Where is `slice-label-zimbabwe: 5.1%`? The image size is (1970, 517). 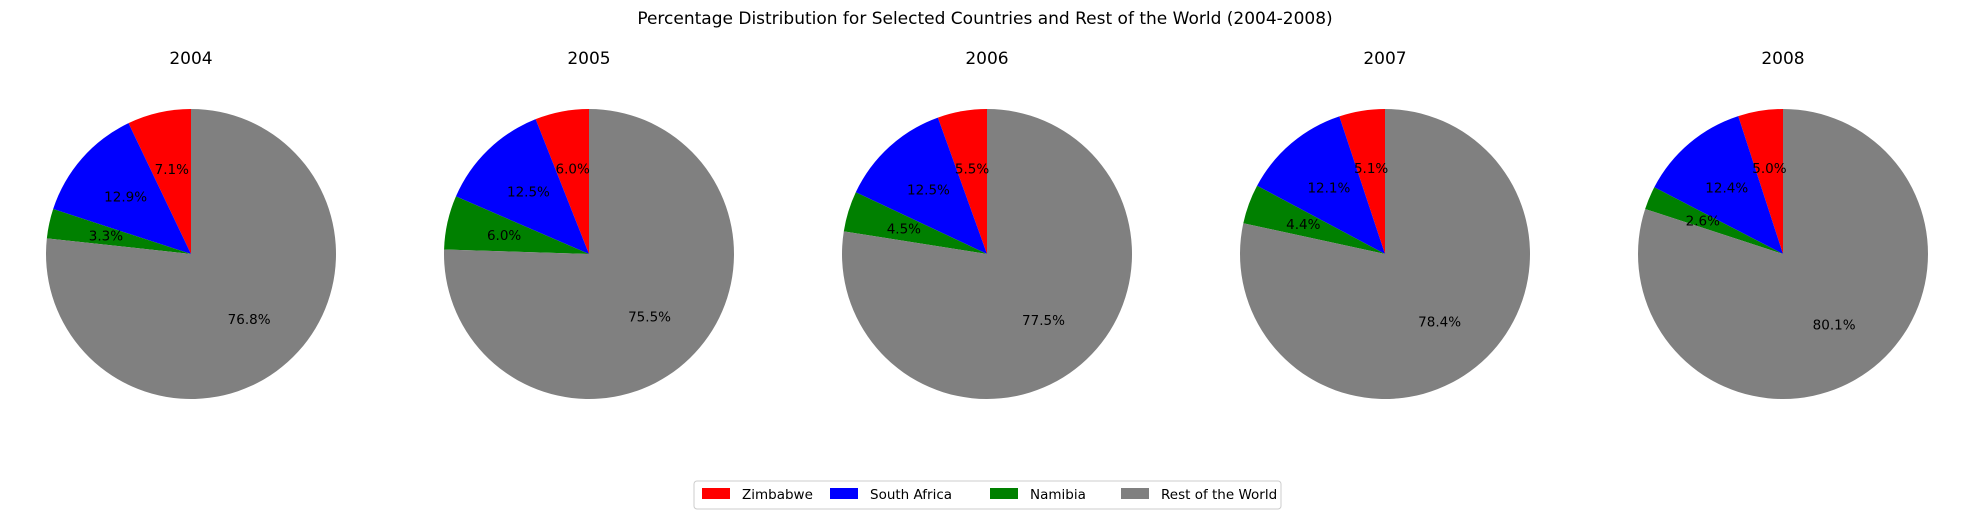
slice-label-zimbabwe: 5.1% is located at coordinates (1371, 169).